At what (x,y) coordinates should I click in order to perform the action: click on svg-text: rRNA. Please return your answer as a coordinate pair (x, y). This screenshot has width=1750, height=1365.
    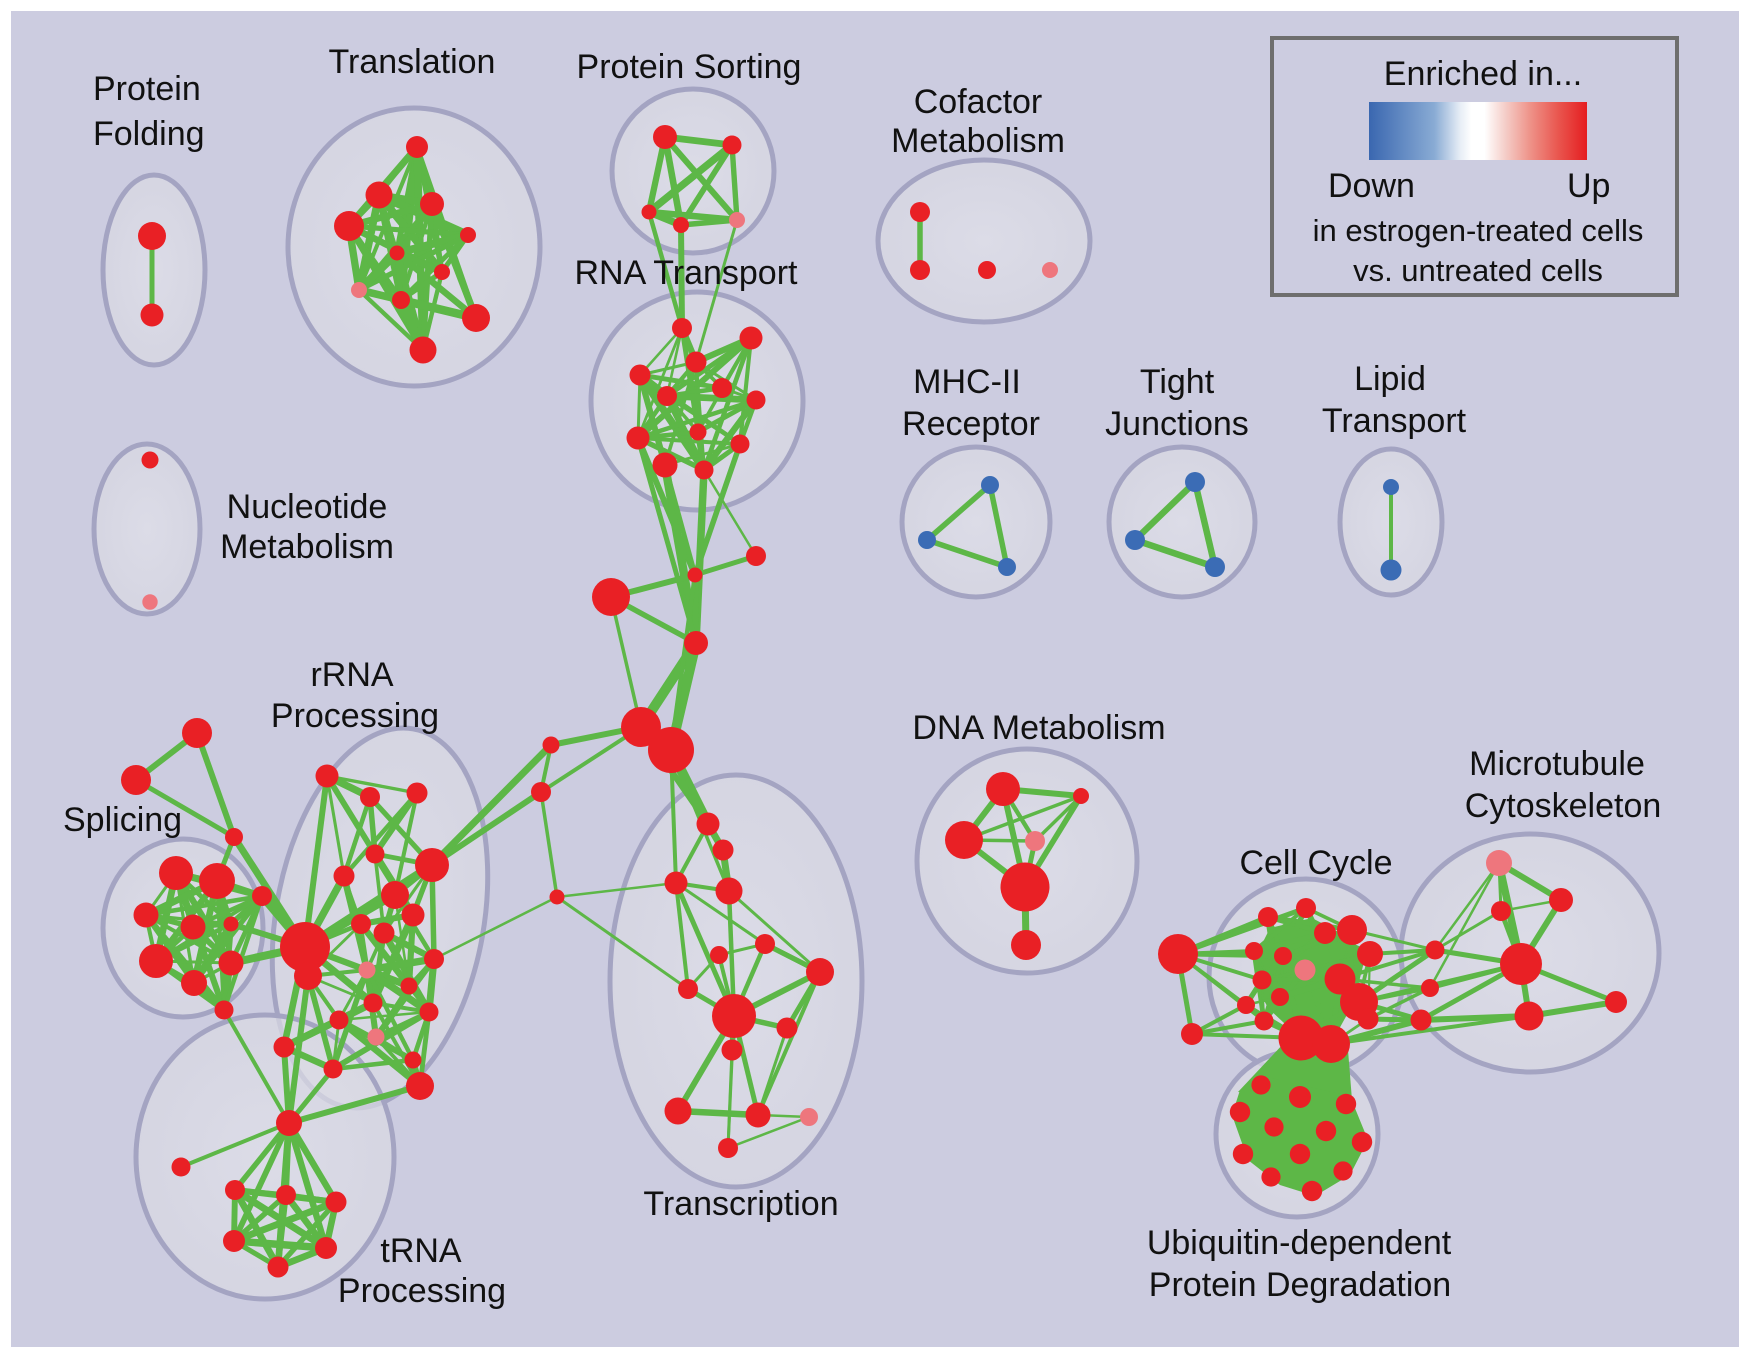
    Looking at the image, I should click on (351, 675).